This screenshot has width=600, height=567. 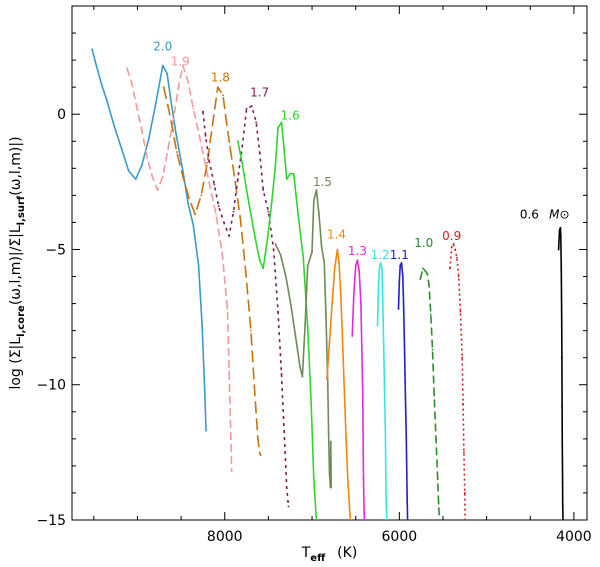 I want to click on mass-unit-label: M⊙, so click(x=559, y=214).